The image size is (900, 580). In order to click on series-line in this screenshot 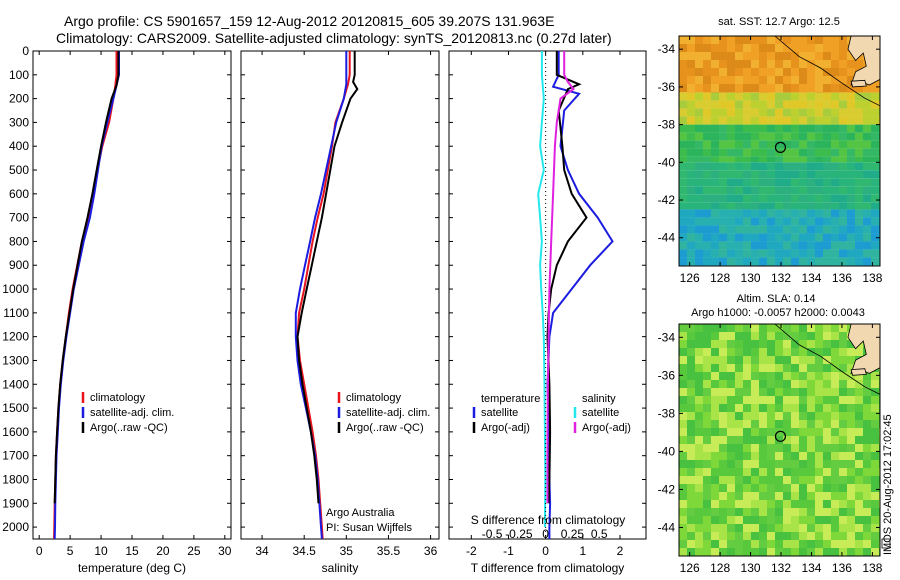, I will do `click(567, 277)`.